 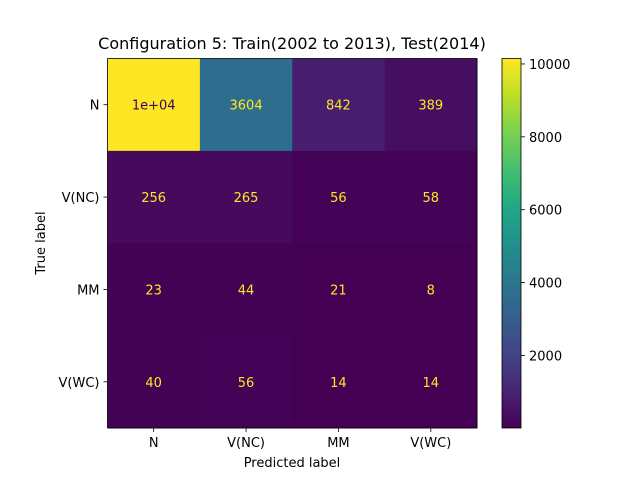 I want to click on cell-value-label: 842, so click(x=338, y=106).